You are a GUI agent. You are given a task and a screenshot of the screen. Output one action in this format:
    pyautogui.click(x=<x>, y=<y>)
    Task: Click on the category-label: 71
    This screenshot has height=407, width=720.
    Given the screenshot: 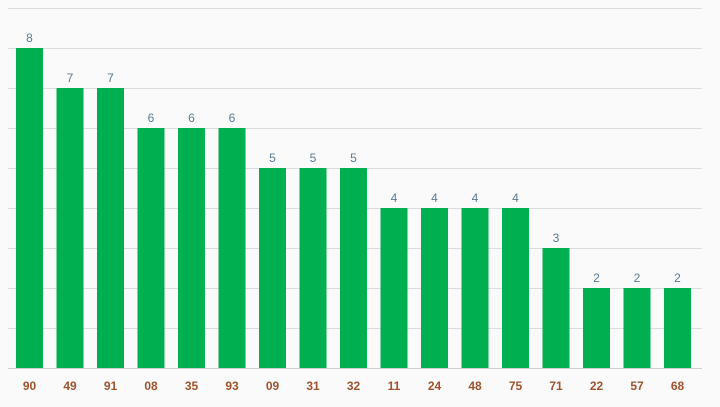 What is the action you would take?
    pyautogui.click(x=556, y=386)
    